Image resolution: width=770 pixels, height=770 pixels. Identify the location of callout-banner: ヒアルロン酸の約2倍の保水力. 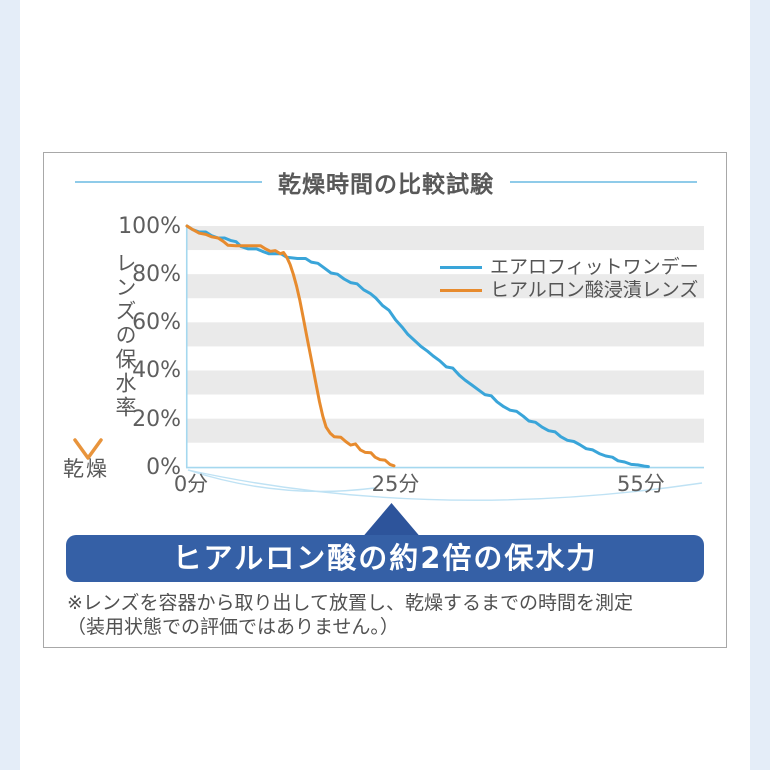
(385, 558).